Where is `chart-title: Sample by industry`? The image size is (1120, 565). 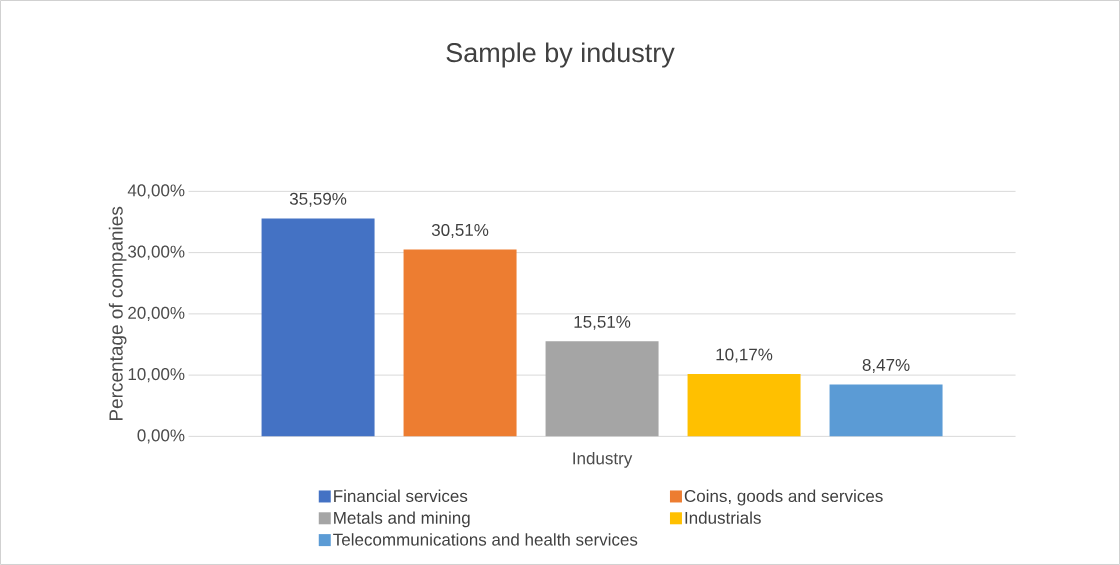
chart-title: Sample by industry is located at coordinates (560, 55).